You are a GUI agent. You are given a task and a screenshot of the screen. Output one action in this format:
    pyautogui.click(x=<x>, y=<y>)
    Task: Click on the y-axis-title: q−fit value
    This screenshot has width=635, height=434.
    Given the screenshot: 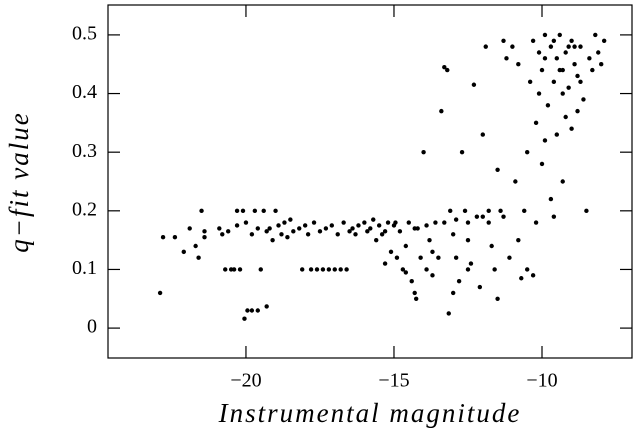 What is the action you would take?
    pyautogui.click(x=19, y=181)
    